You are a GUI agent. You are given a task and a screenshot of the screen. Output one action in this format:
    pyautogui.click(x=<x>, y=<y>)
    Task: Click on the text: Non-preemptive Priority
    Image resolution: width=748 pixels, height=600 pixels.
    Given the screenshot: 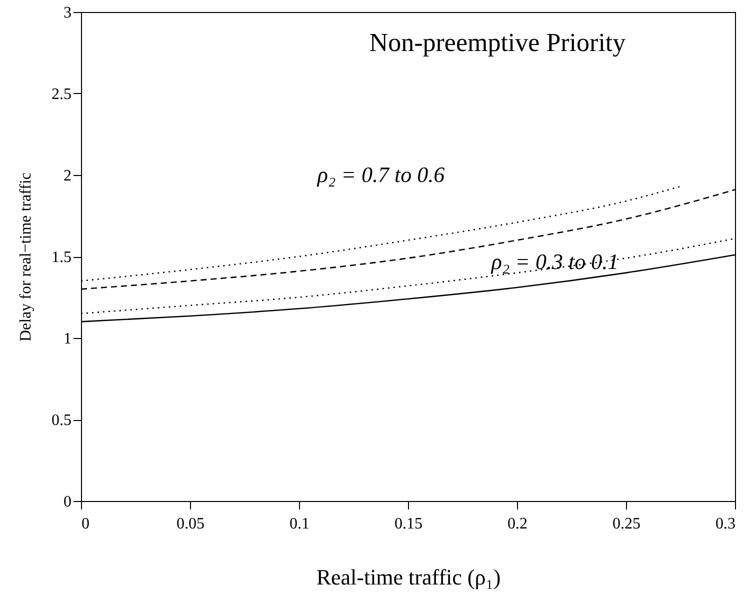 What is the action you would take?
    pyautogui.click(x=497, y=42)
    